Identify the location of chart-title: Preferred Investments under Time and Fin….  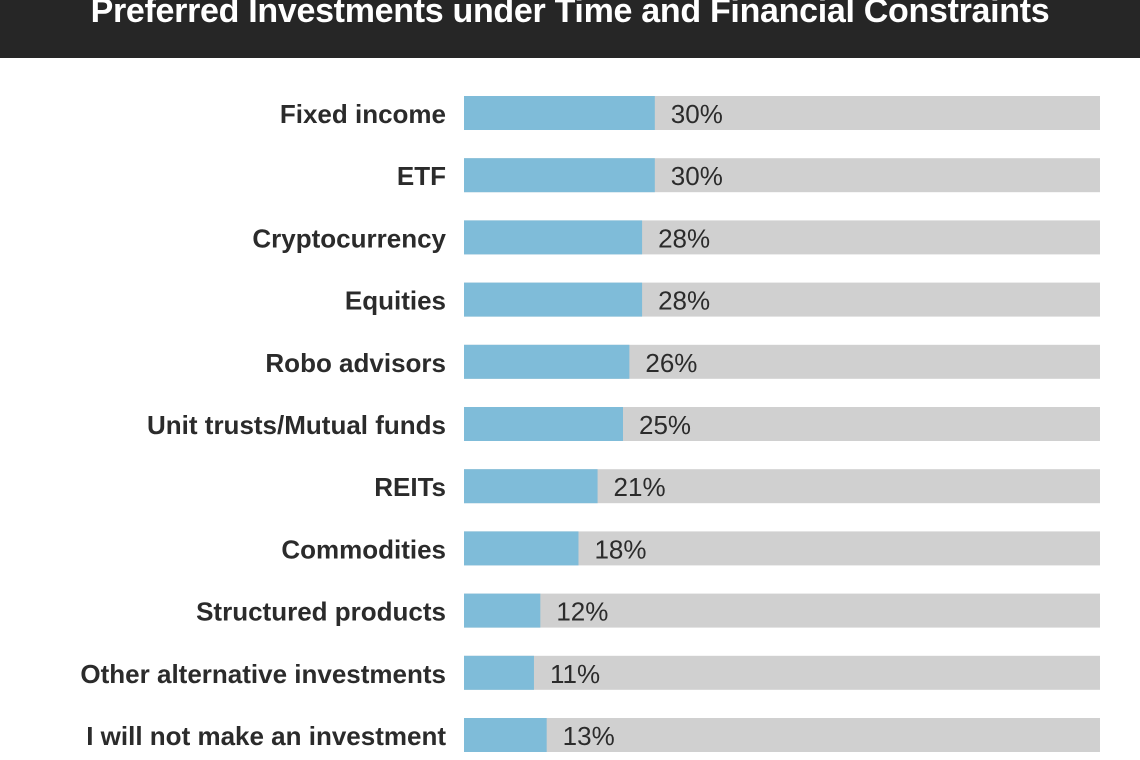
(570, 15).